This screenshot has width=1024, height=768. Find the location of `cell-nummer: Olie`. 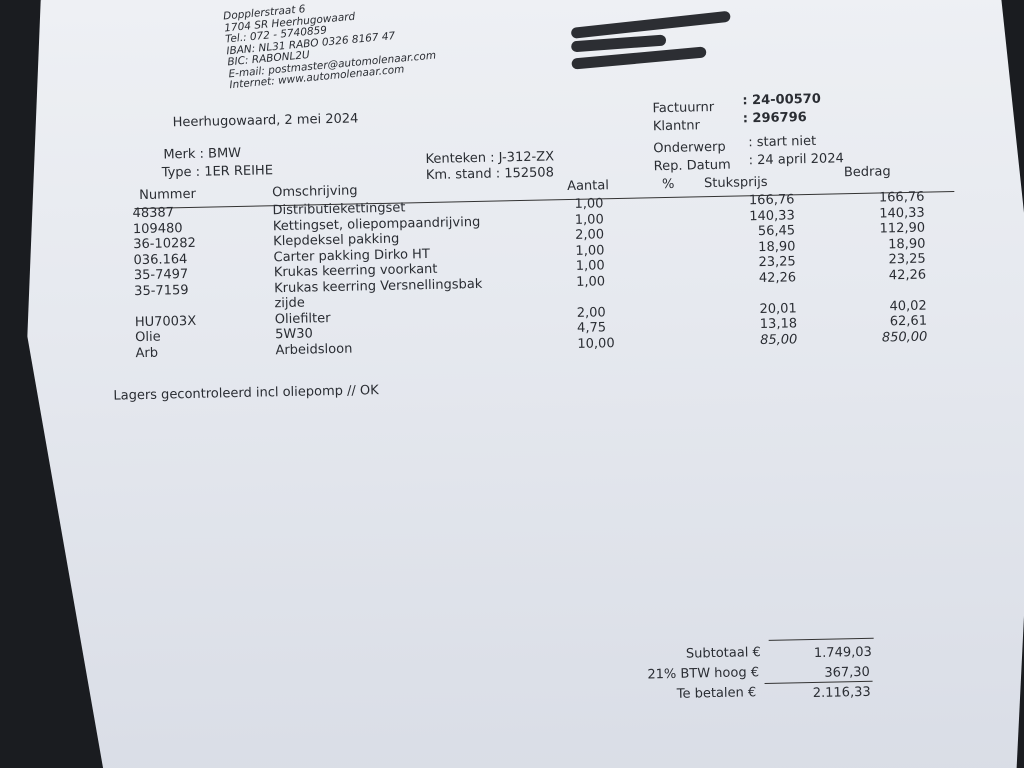

cell-nummer: Olie is located at coordinates (148, 337).